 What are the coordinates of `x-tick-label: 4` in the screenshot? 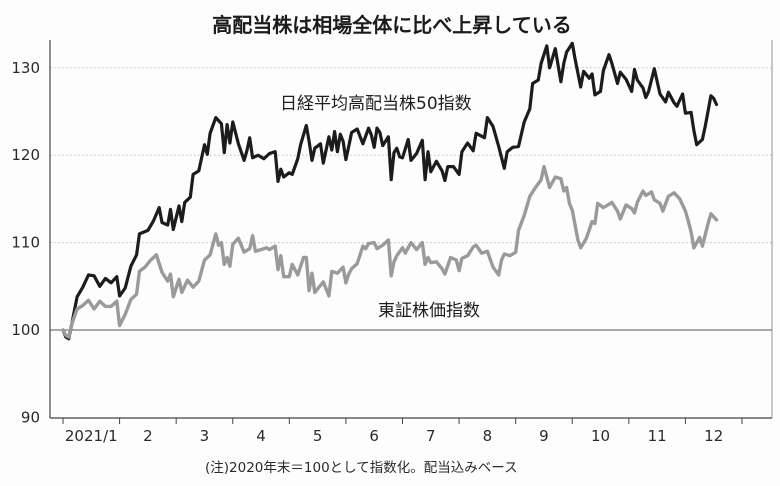 It's located at (261, 436).